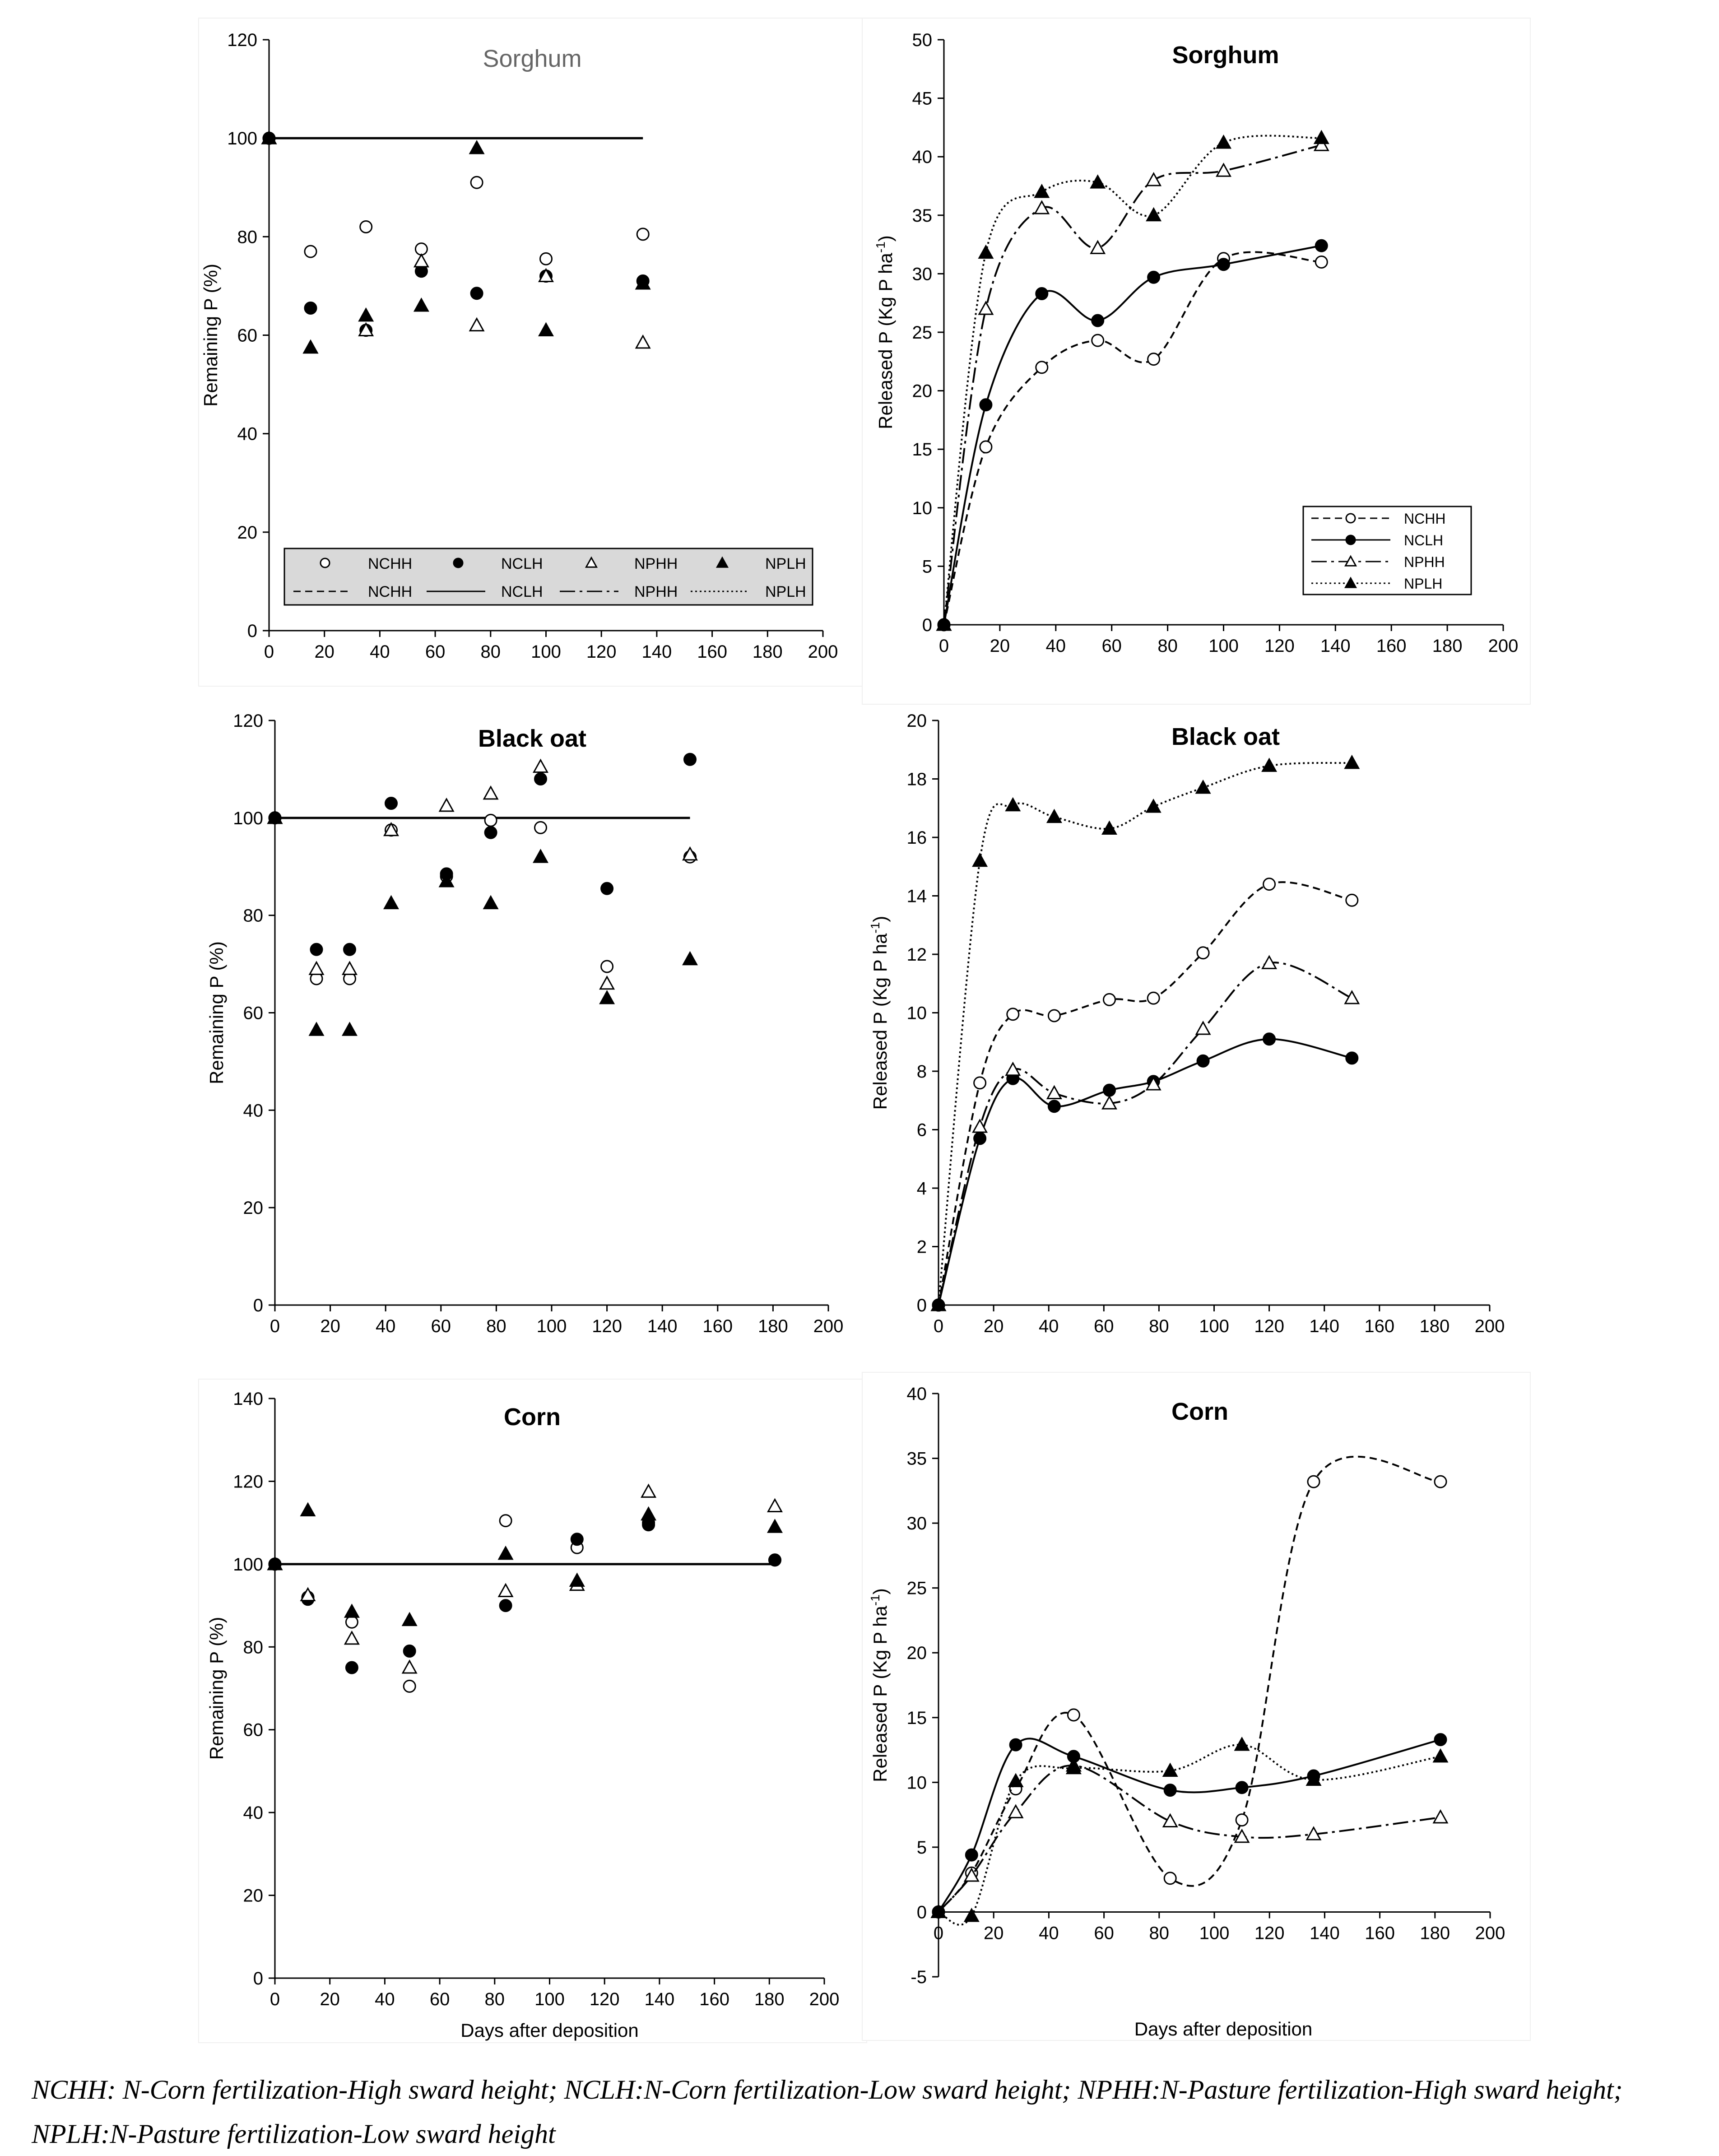 This screenshot has width=1719, height=2156. I want to click on legend-label: NCHH, so click(390, 591).